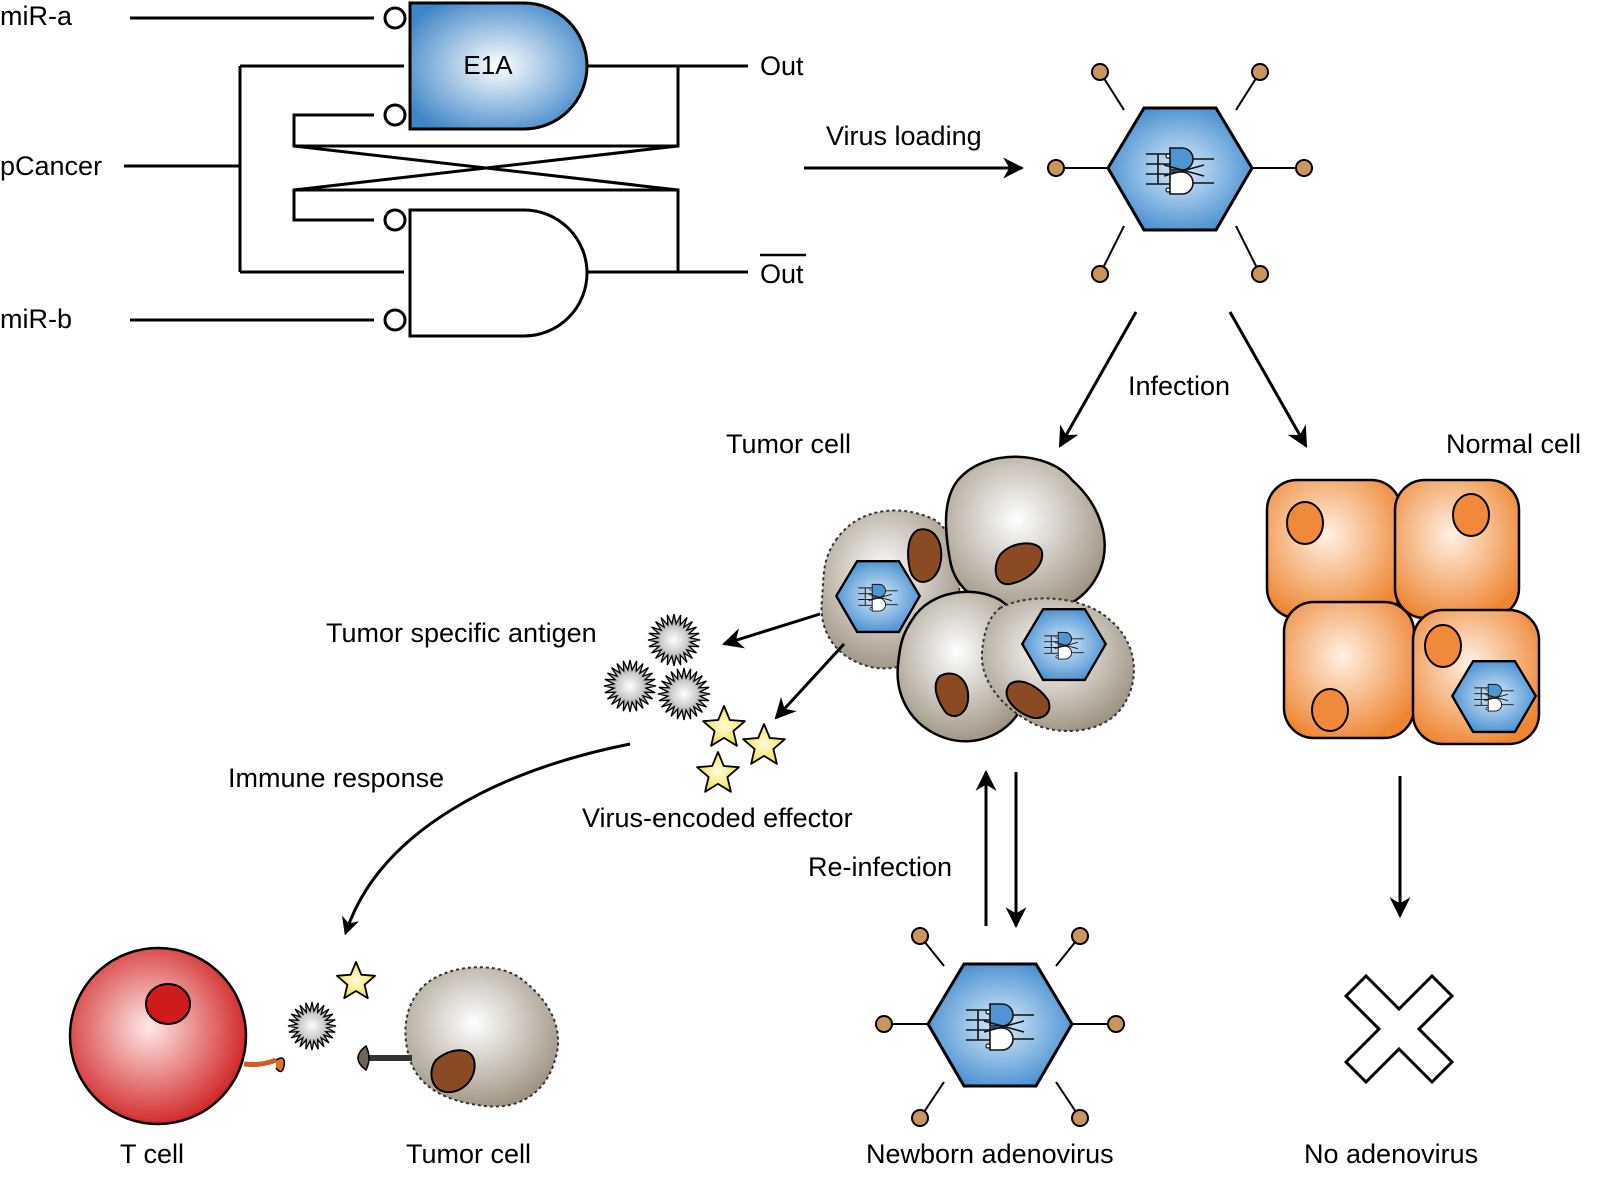  I want to click on label-normal-cell: Normal cell, so click(1513, 444).